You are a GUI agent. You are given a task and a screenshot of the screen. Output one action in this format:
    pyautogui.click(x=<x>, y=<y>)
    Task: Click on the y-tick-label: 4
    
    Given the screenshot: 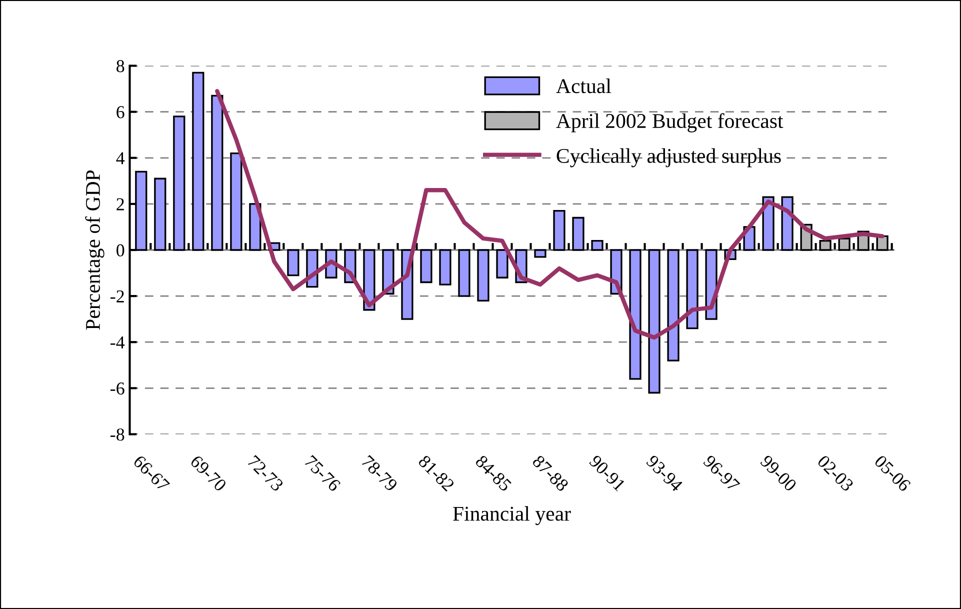 What is the action you would take?
    pyautogui.click(x=120, y=158)
    